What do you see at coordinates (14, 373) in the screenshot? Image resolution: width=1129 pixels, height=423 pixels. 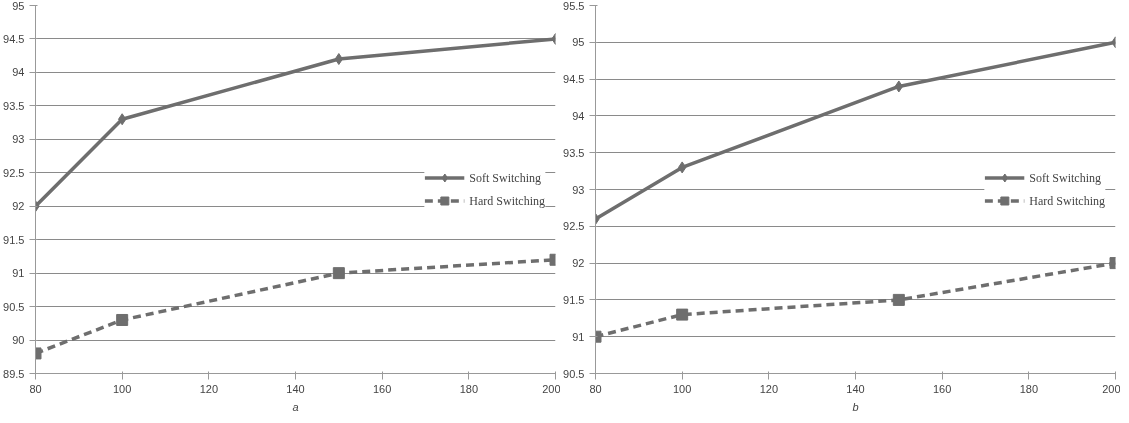 I see `y-tick-label: 89.5` at bounding box center [14, 373].